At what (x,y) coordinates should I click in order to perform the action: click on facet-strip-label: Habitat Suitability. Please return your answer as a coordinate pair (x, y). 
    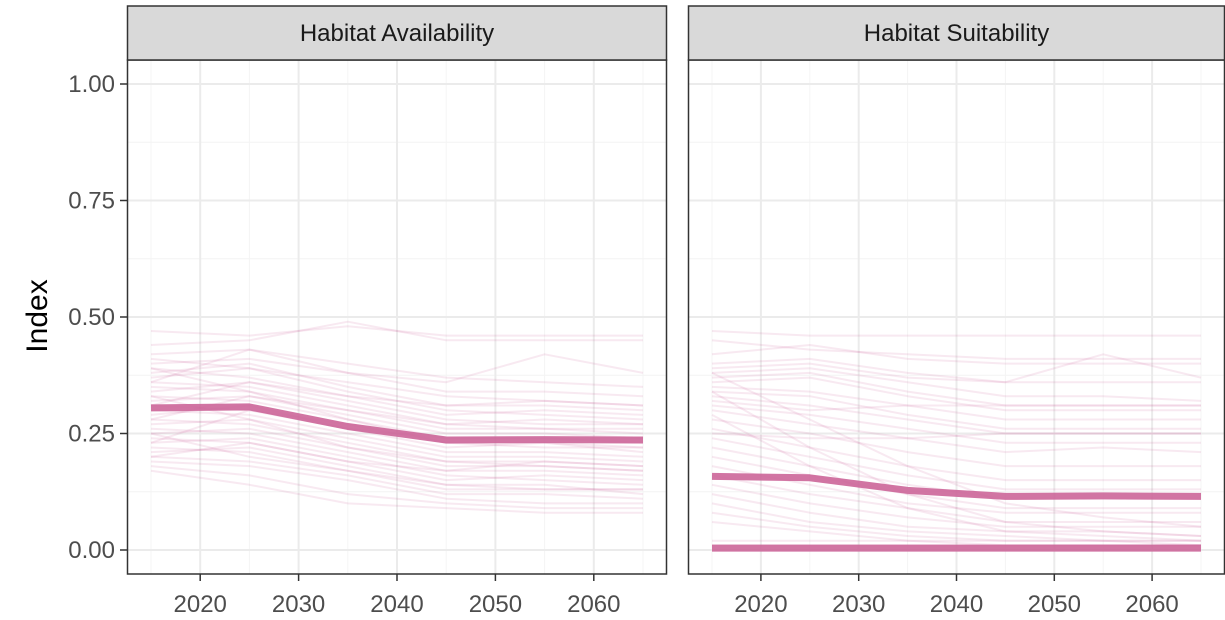
    Looking at the image, I should click on (956, 33).